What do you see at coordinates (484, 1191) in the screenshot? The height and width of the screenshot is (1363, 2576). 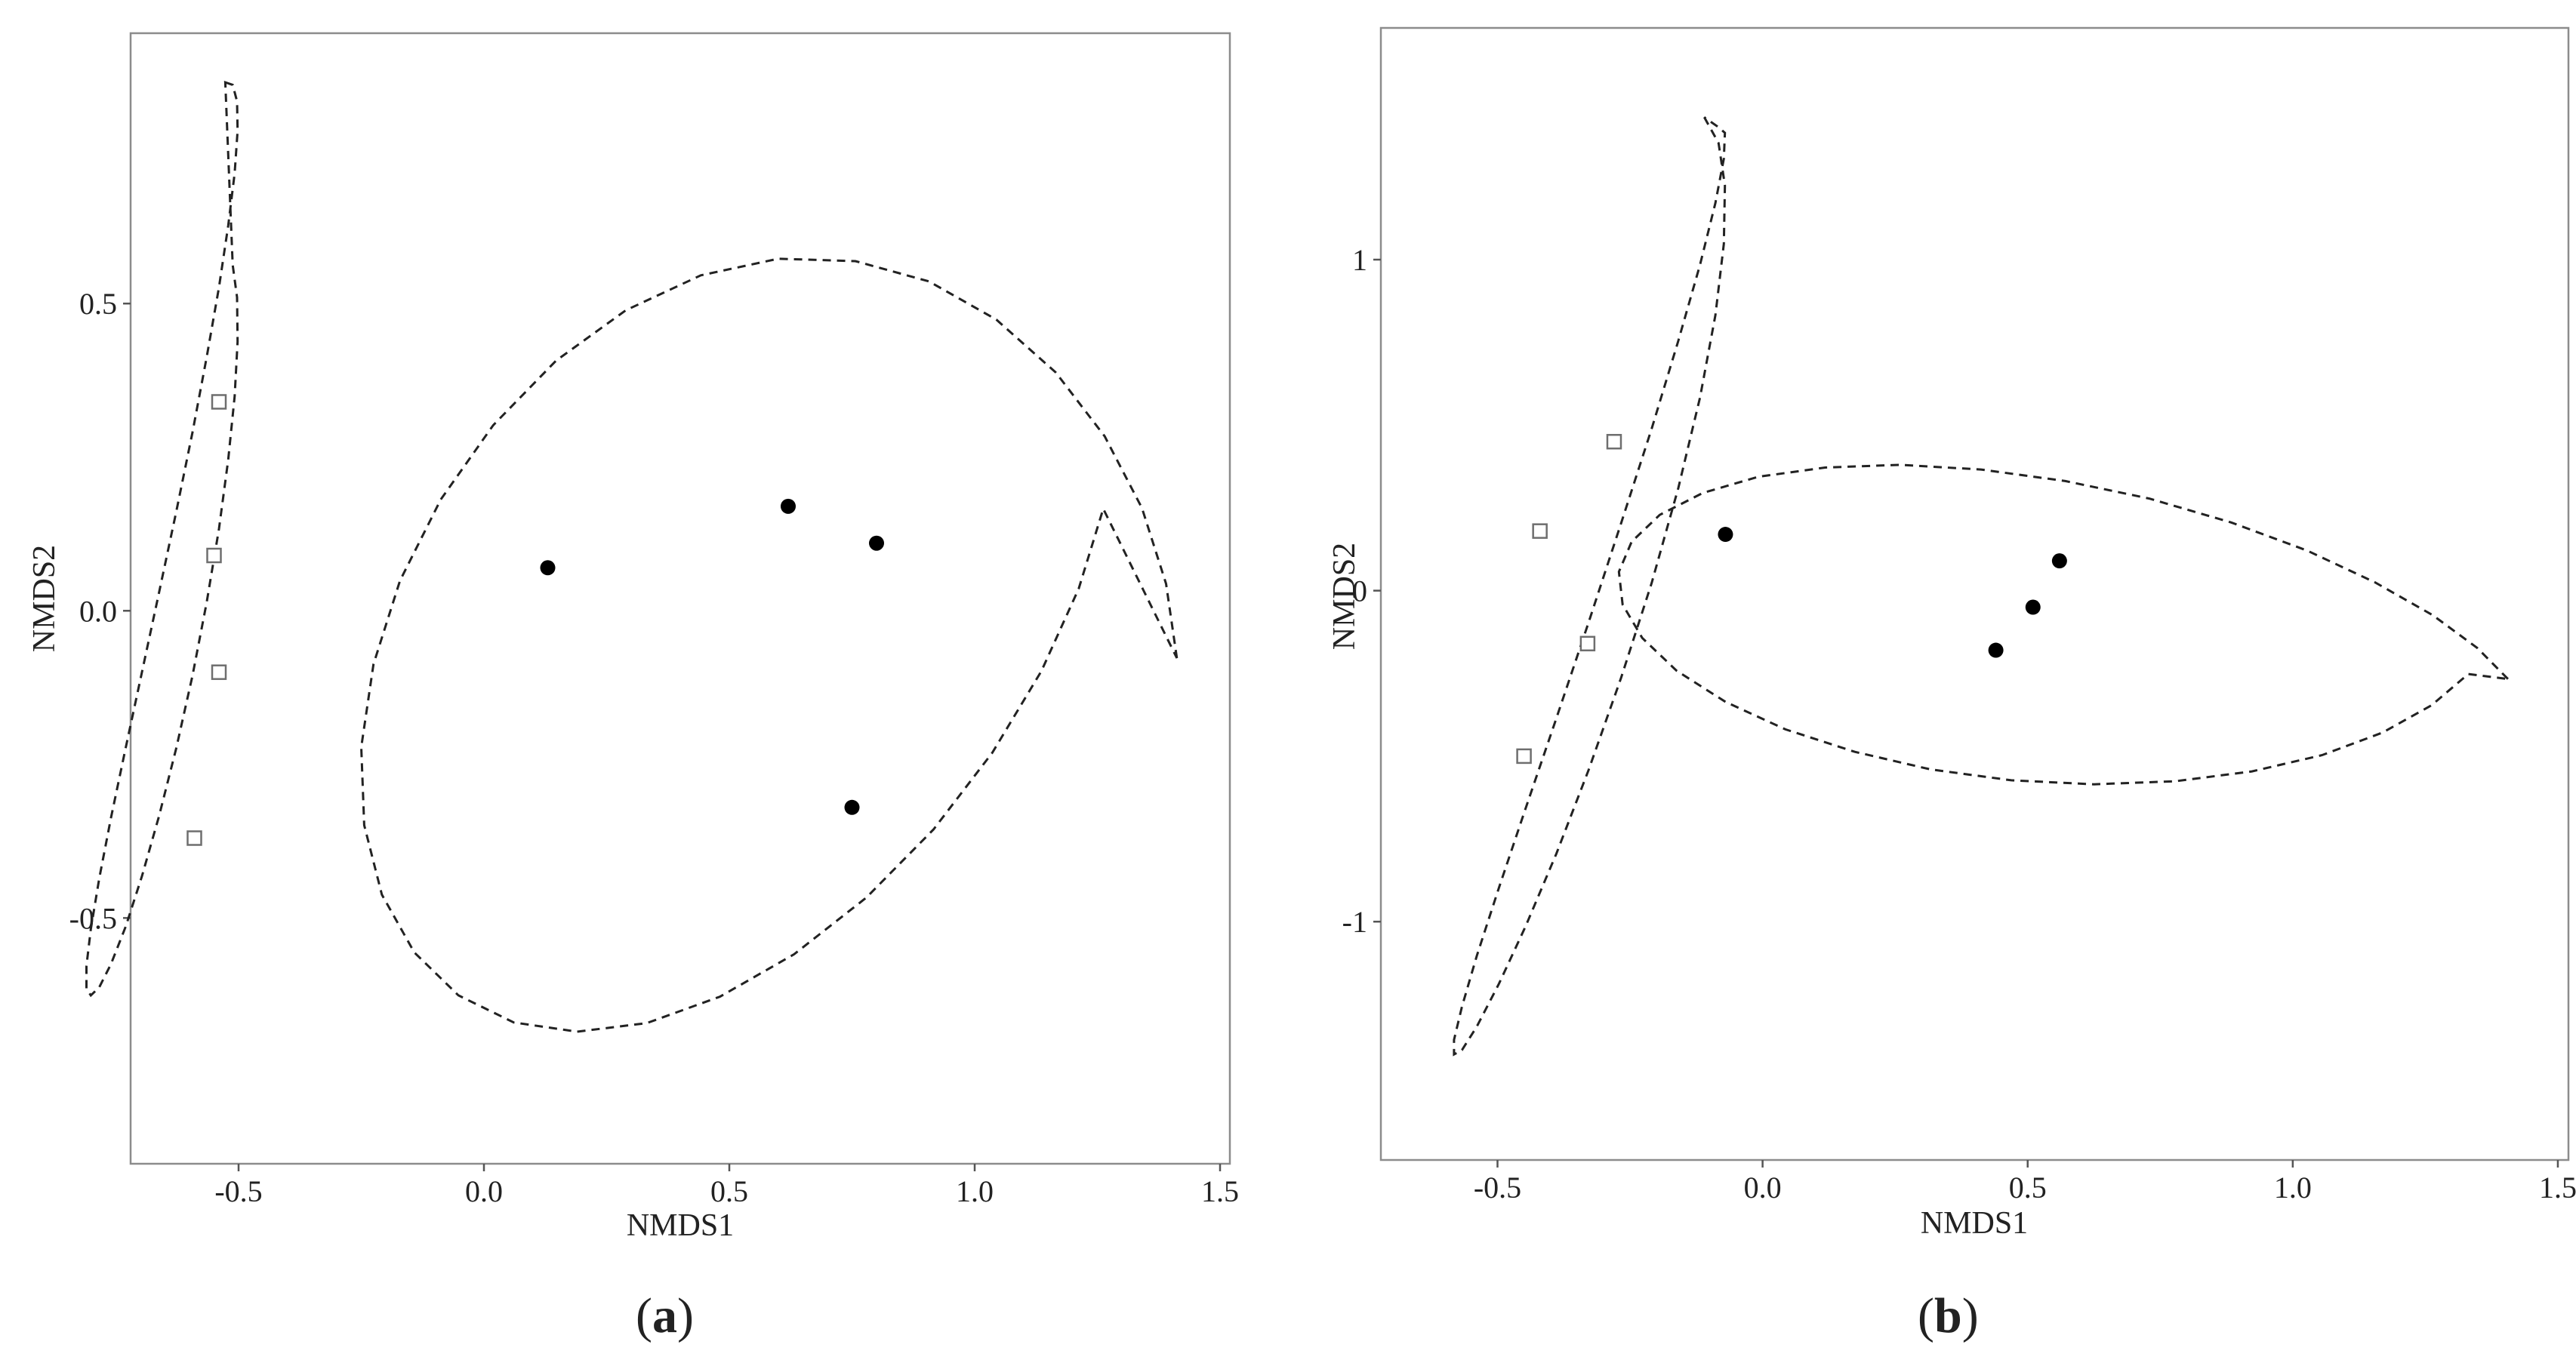 I see `x-tick-label-a: 0.0` at bounding box center [484, 1191].